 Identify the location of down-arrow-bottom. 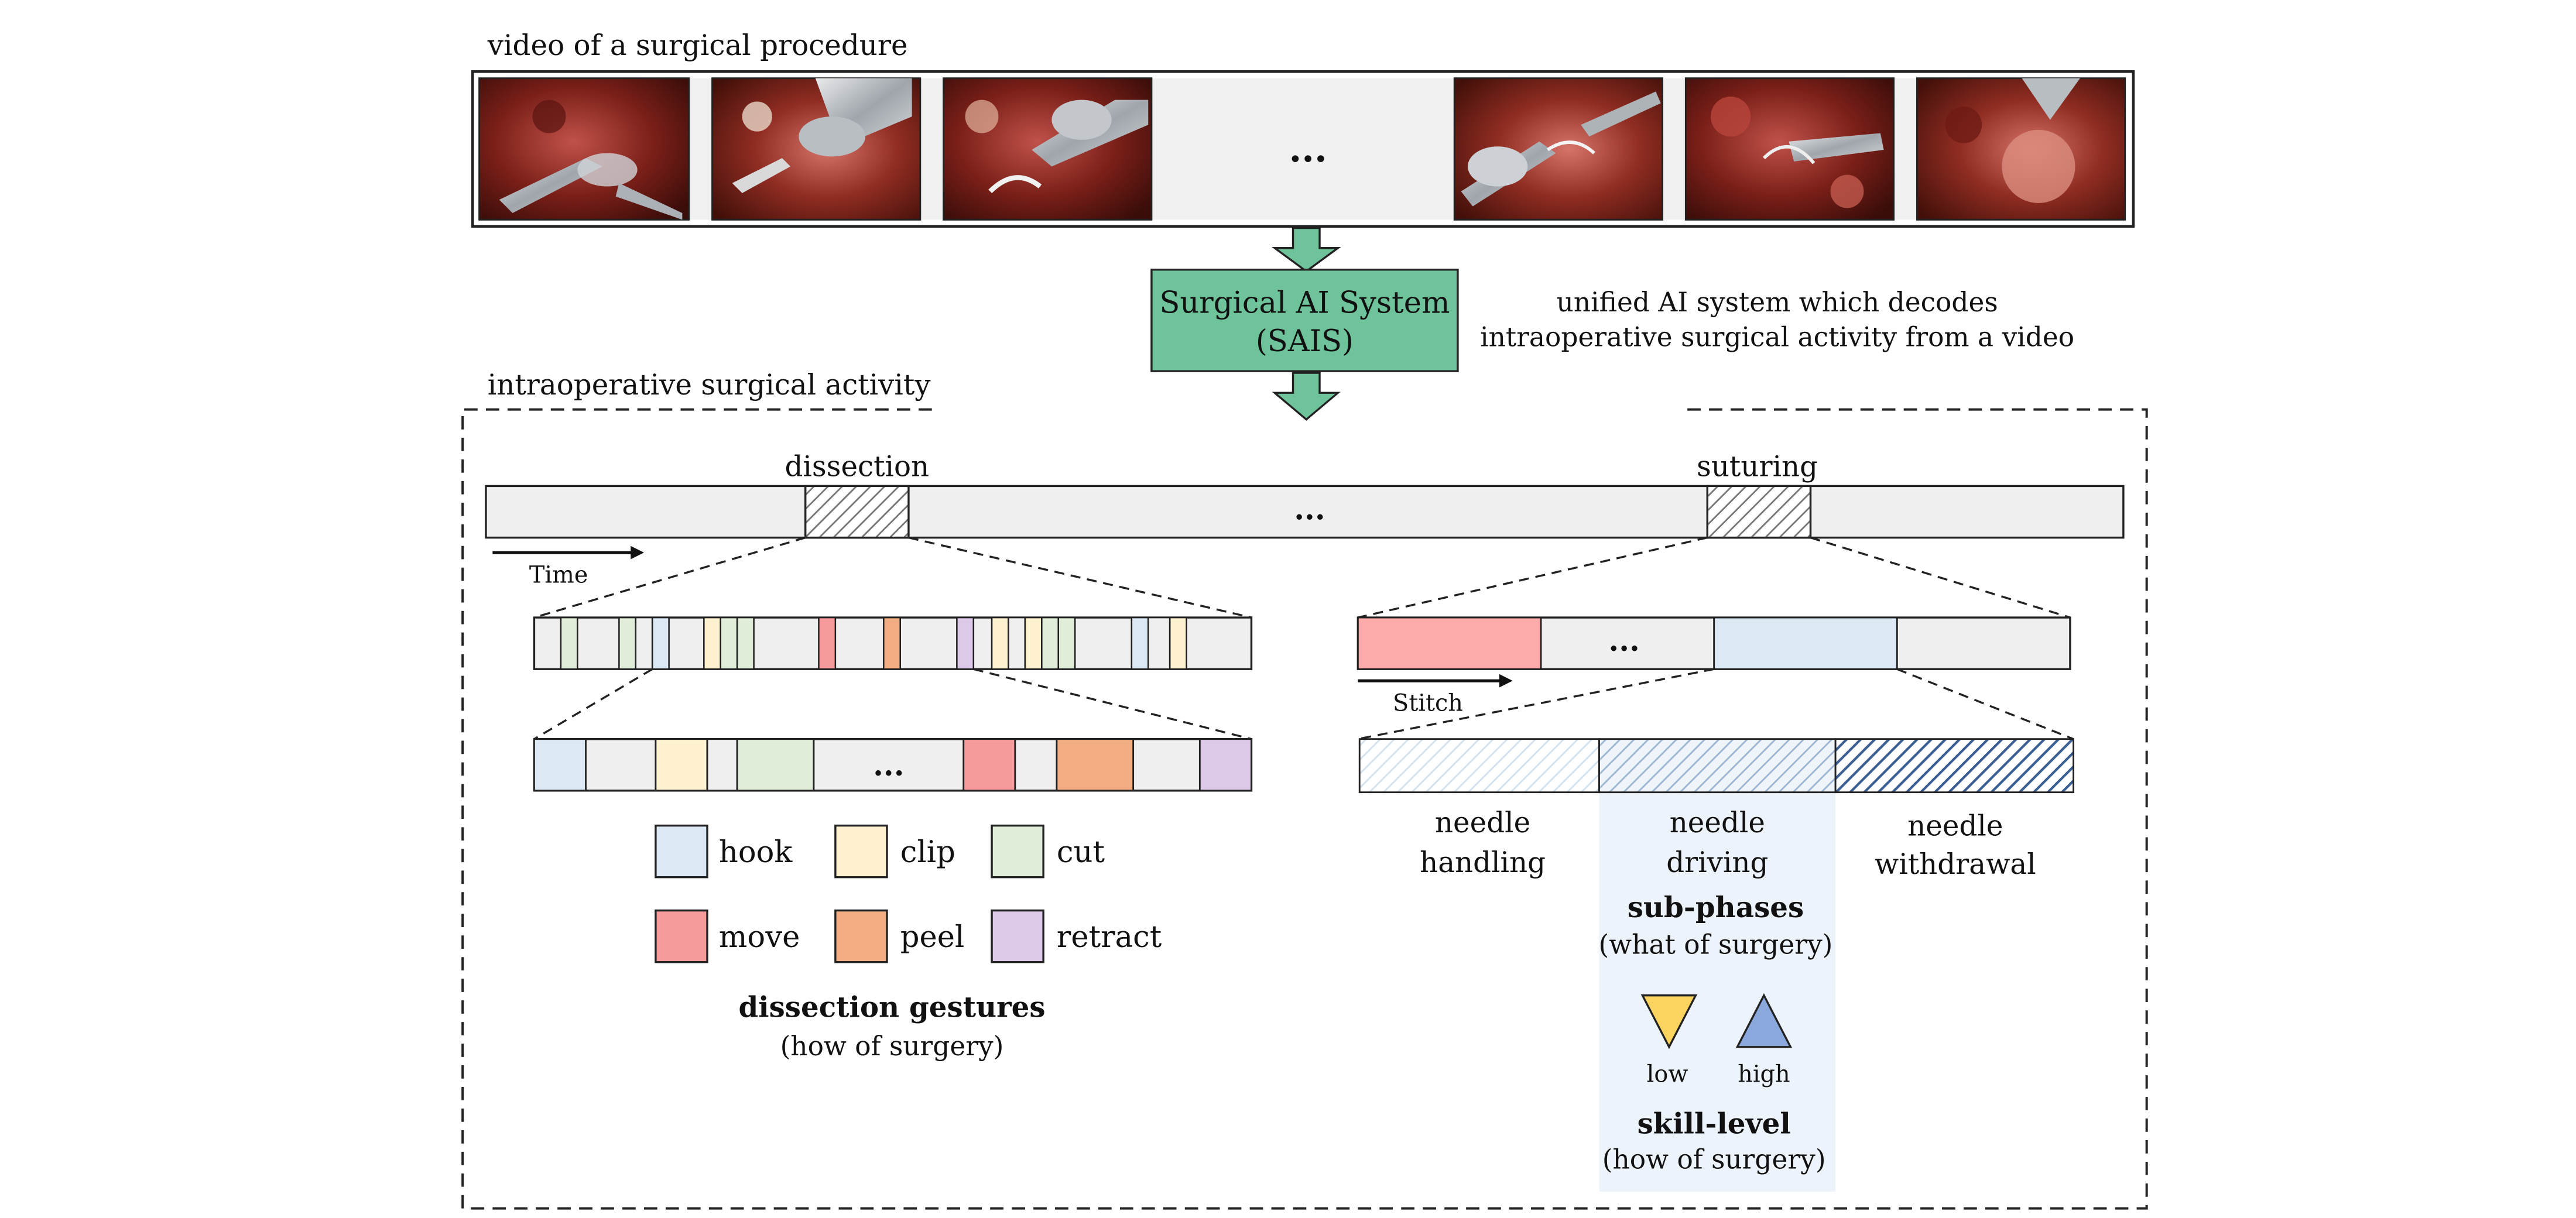
(1306, 396).